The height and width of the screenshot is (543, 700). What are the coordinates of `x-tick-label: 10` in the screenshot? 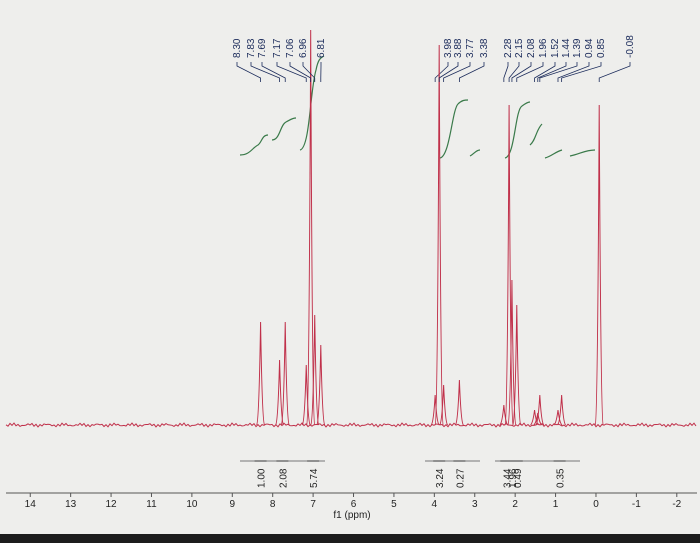 It's located at (192, 504).